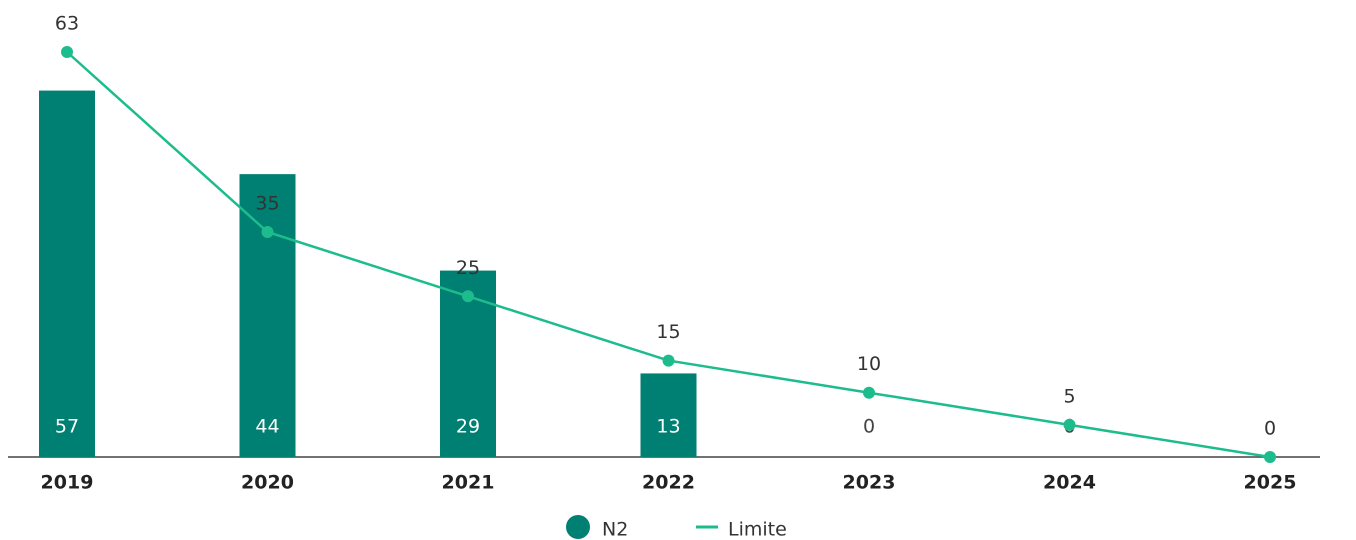 Image resolution: width=1356 pixels, height=540 pixels. Describe the element at coordinates (1270, 483) in the screenshot. I see `x-tick-label: 2025` at that location.